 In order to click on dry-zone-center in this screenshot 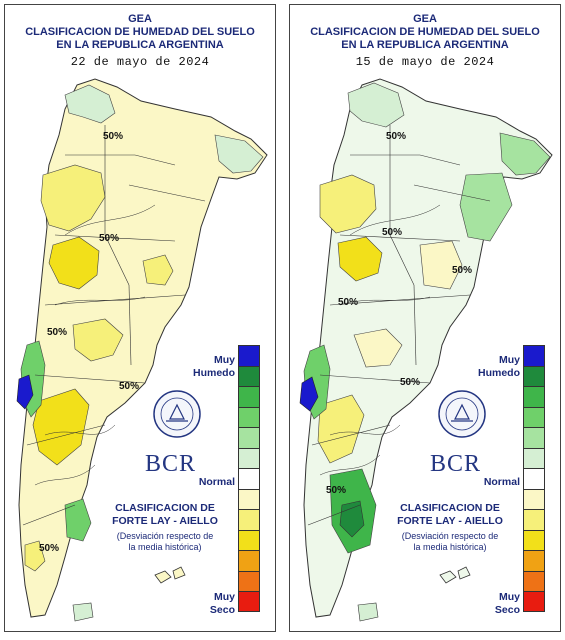, I will do `click(360, 259)`.